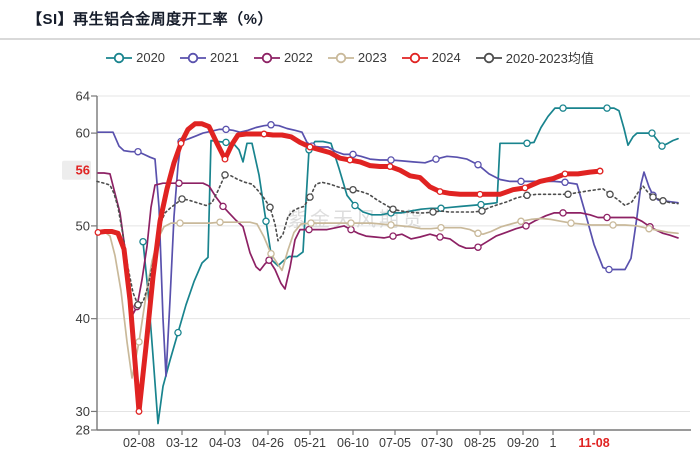  Describe the element at coordinates (480, 443) in the screenshot. I see `x-tick-label: 08-25` at that location.